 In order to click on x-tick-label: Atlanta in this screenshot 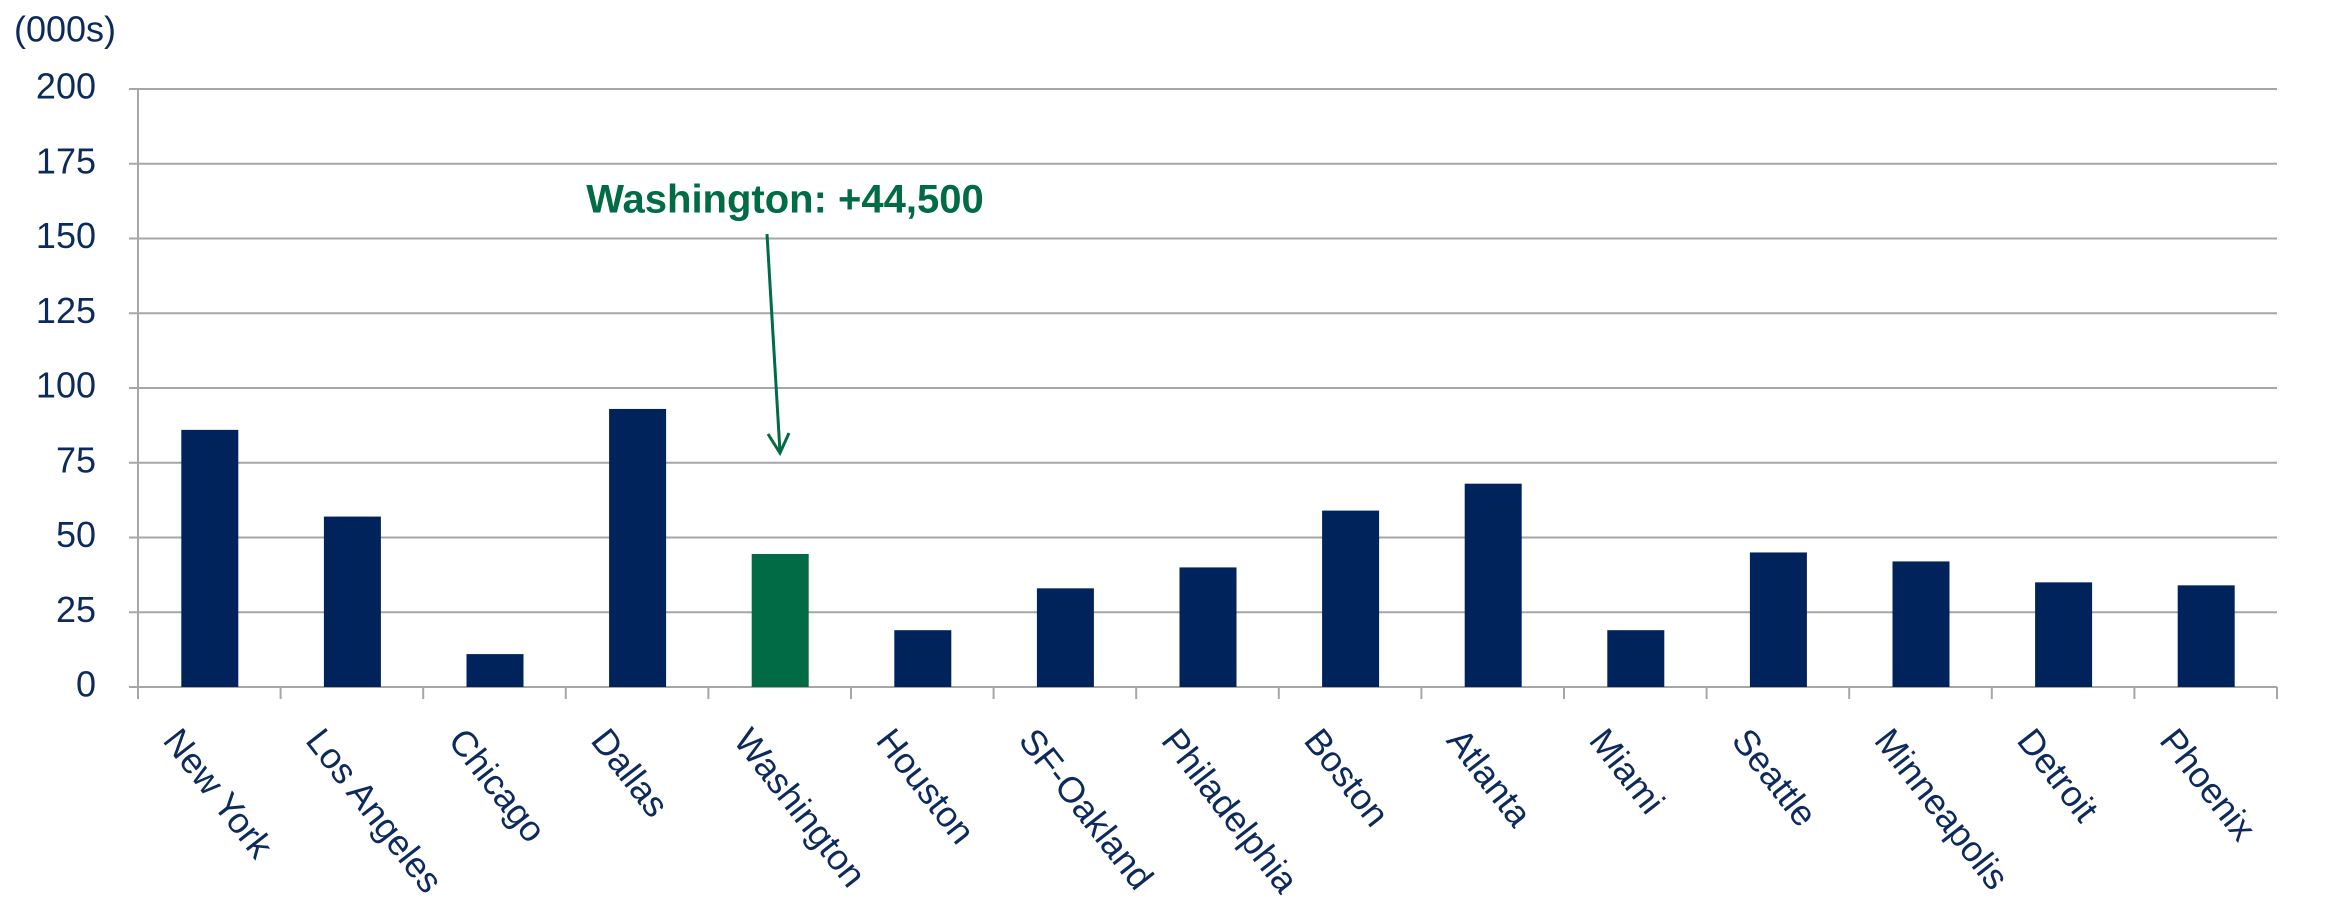, I will do `click(1490, 778)`.